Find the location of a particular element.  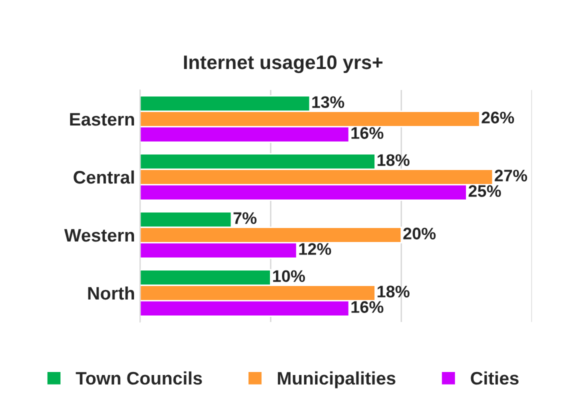

legend-label: Municipalities is located at coordinates (337, 379).